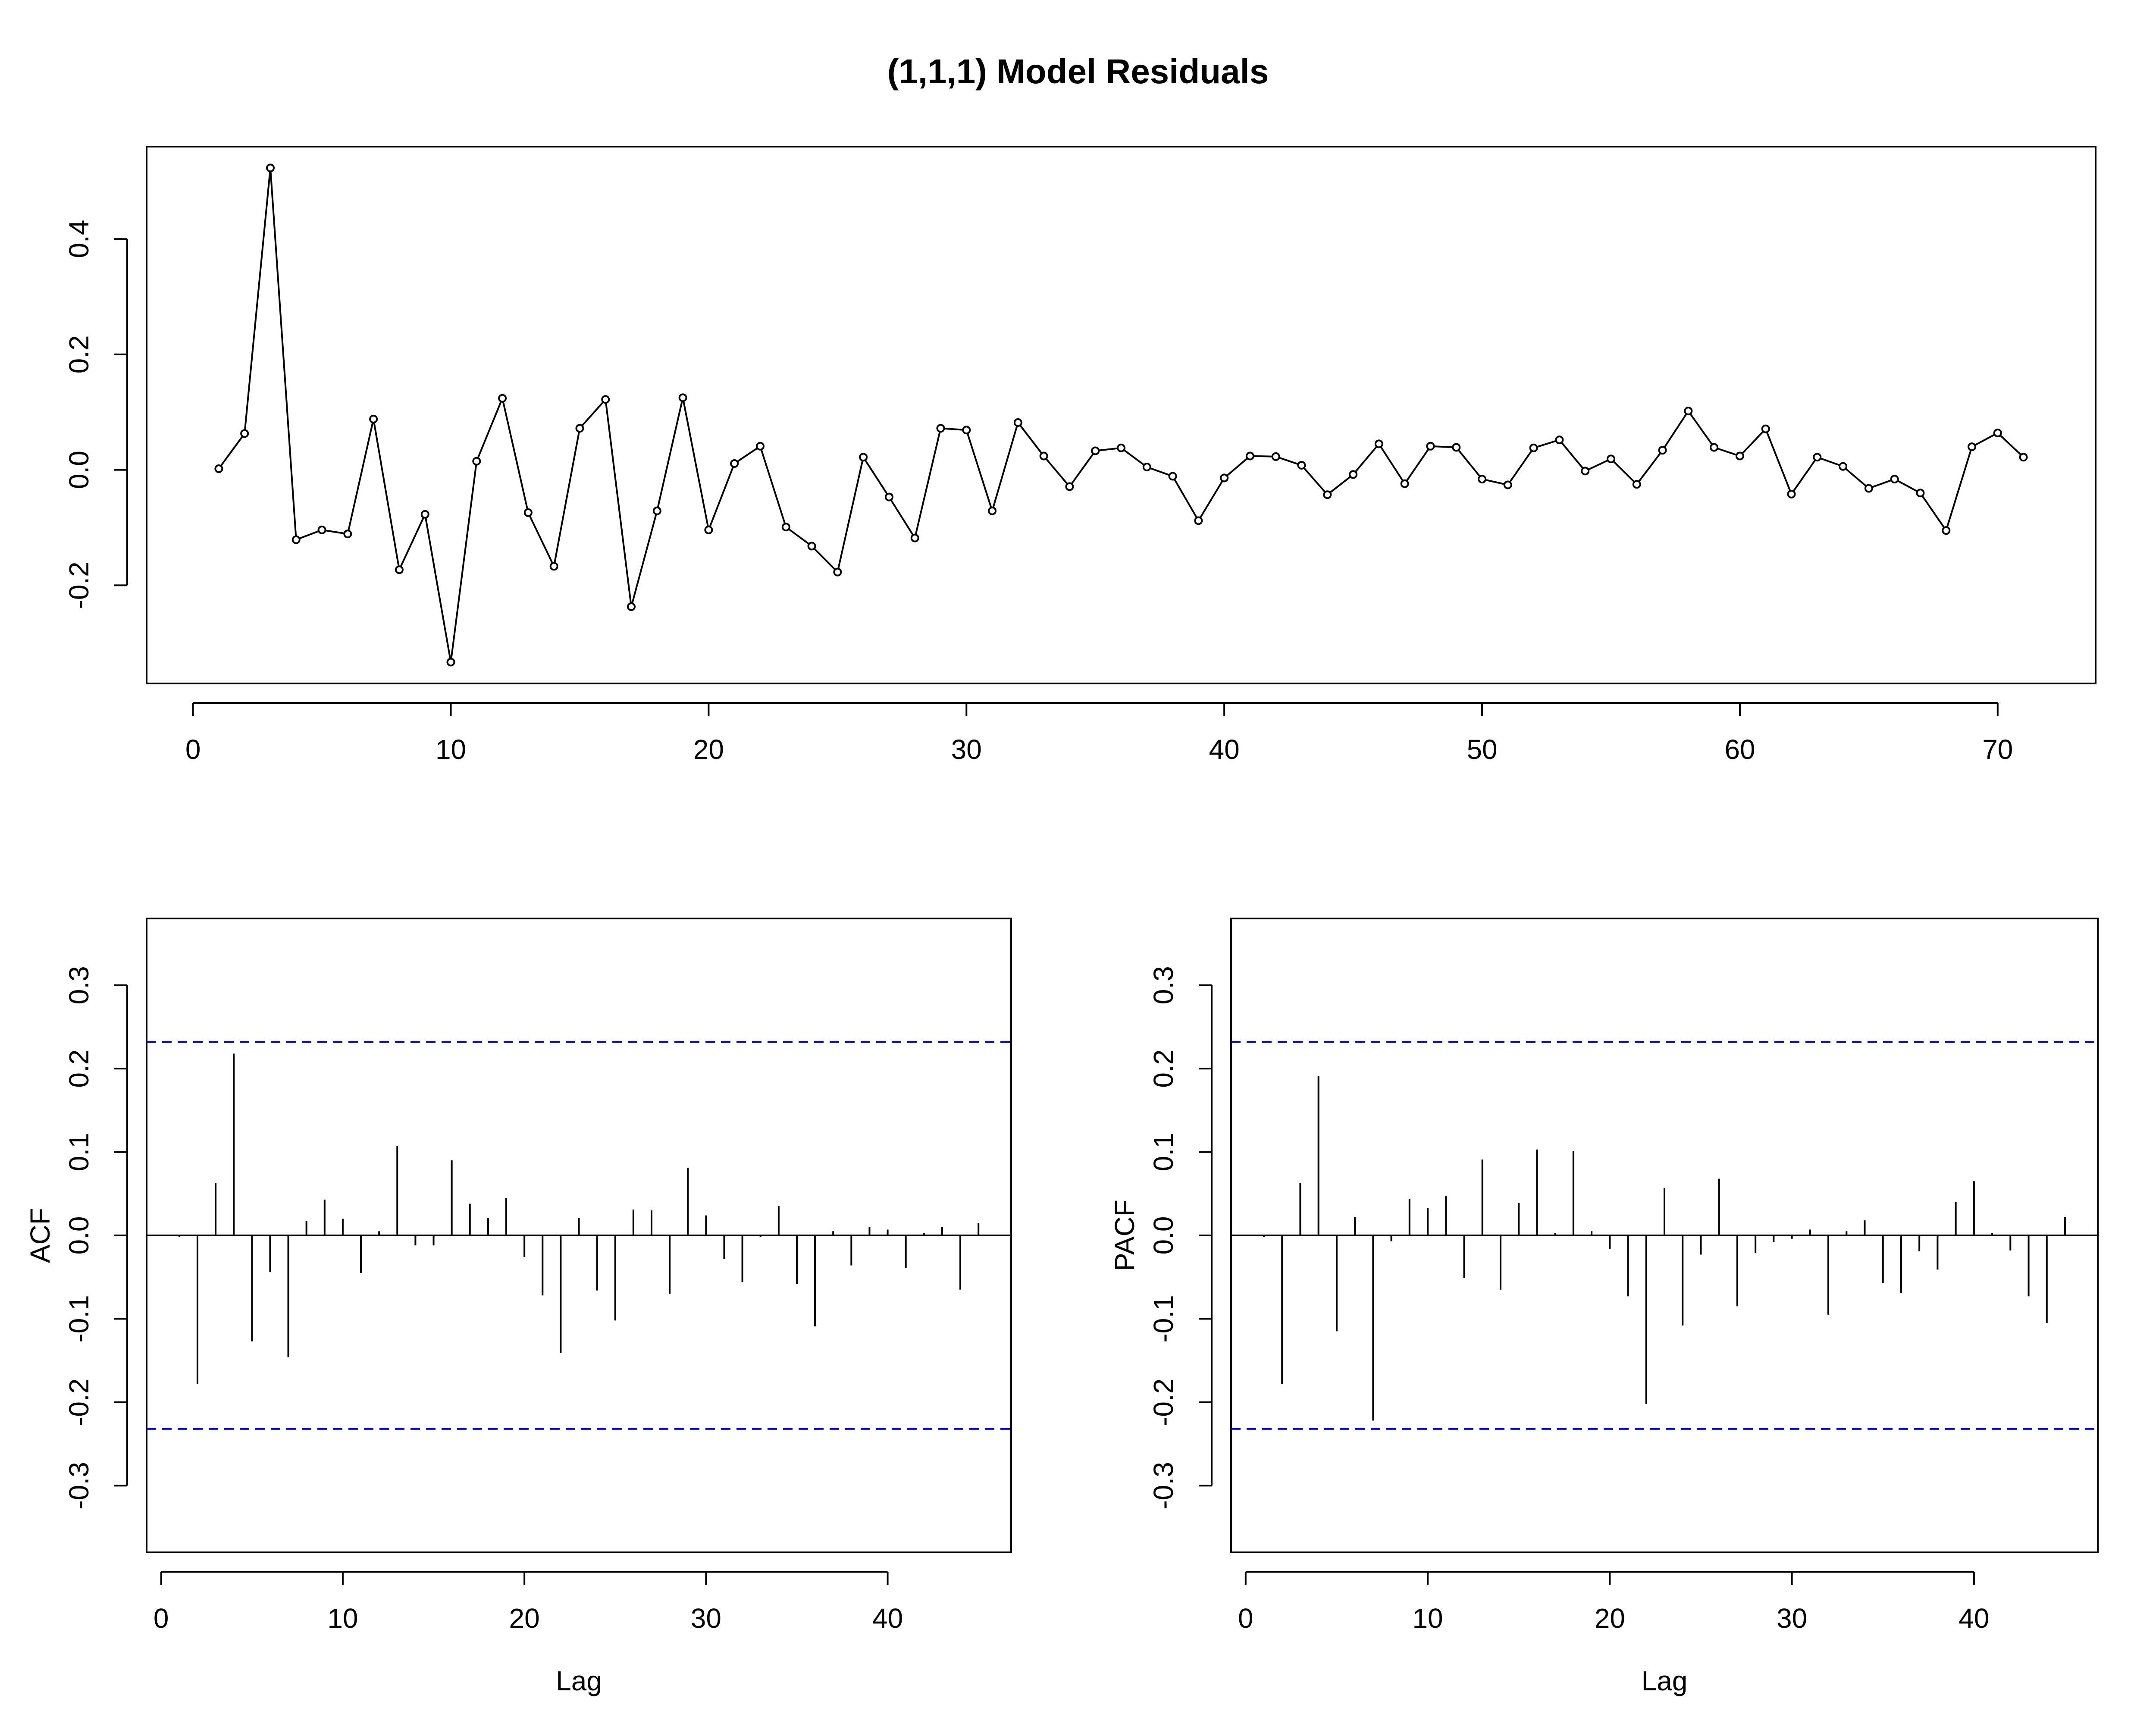 This screenshot has height=1727, width=2156. What do you see at coordinates (1792, 1618) in the screenshot?
I see `pacf-x-tick-label: 30` at bounding box center [1792, 1618].